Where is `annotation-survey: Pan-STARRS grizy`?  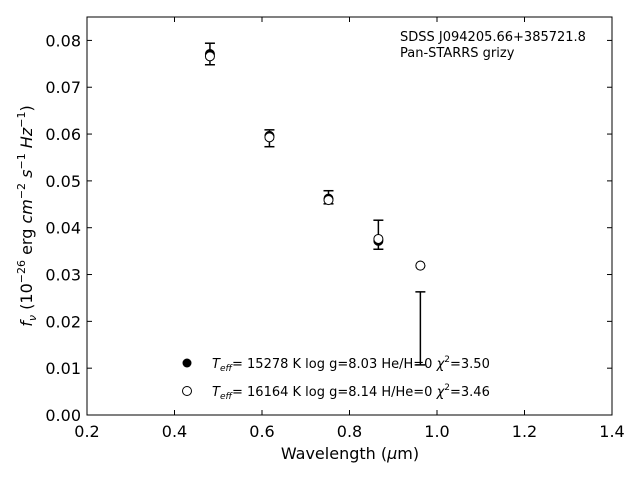 annotation-survey: Pan-STARRS grizy is located at coordinates (457, 53).